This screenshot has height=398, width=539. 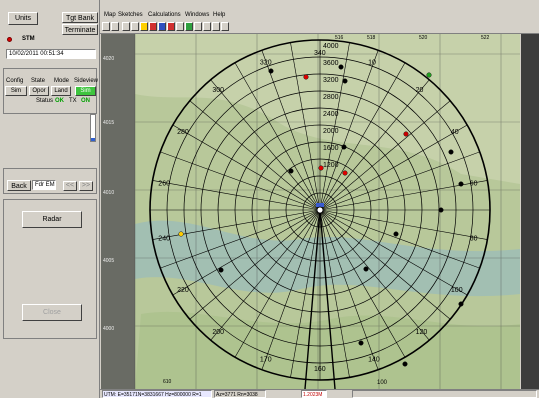 What do you see at coordinates (62, 81) in the screenshot?
I see `tab-mode: Mode` at bounding box center [62, 81].